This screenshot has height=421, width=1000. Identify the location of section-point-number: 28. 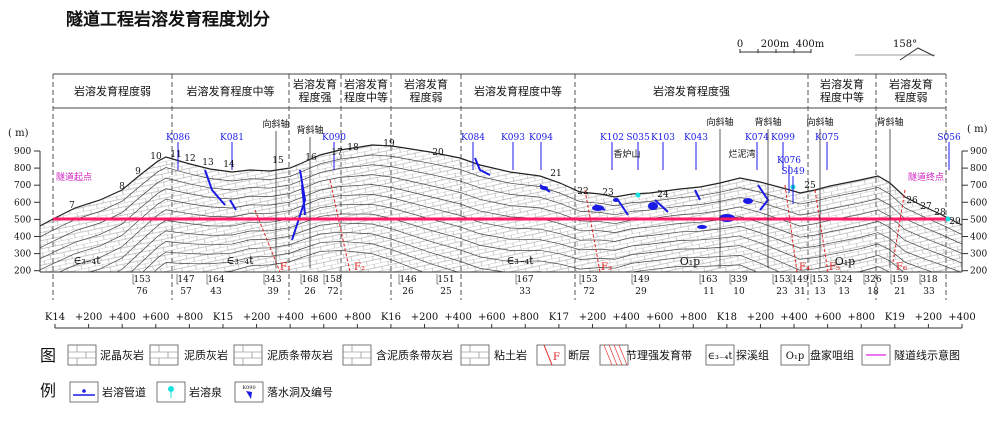
(940, 213).